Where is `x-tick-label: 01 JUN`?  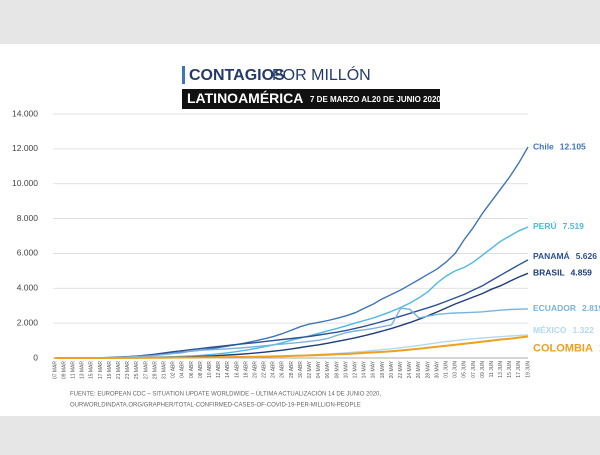
x-tick-label: 01 JUN is located at coordinates (446, 369).